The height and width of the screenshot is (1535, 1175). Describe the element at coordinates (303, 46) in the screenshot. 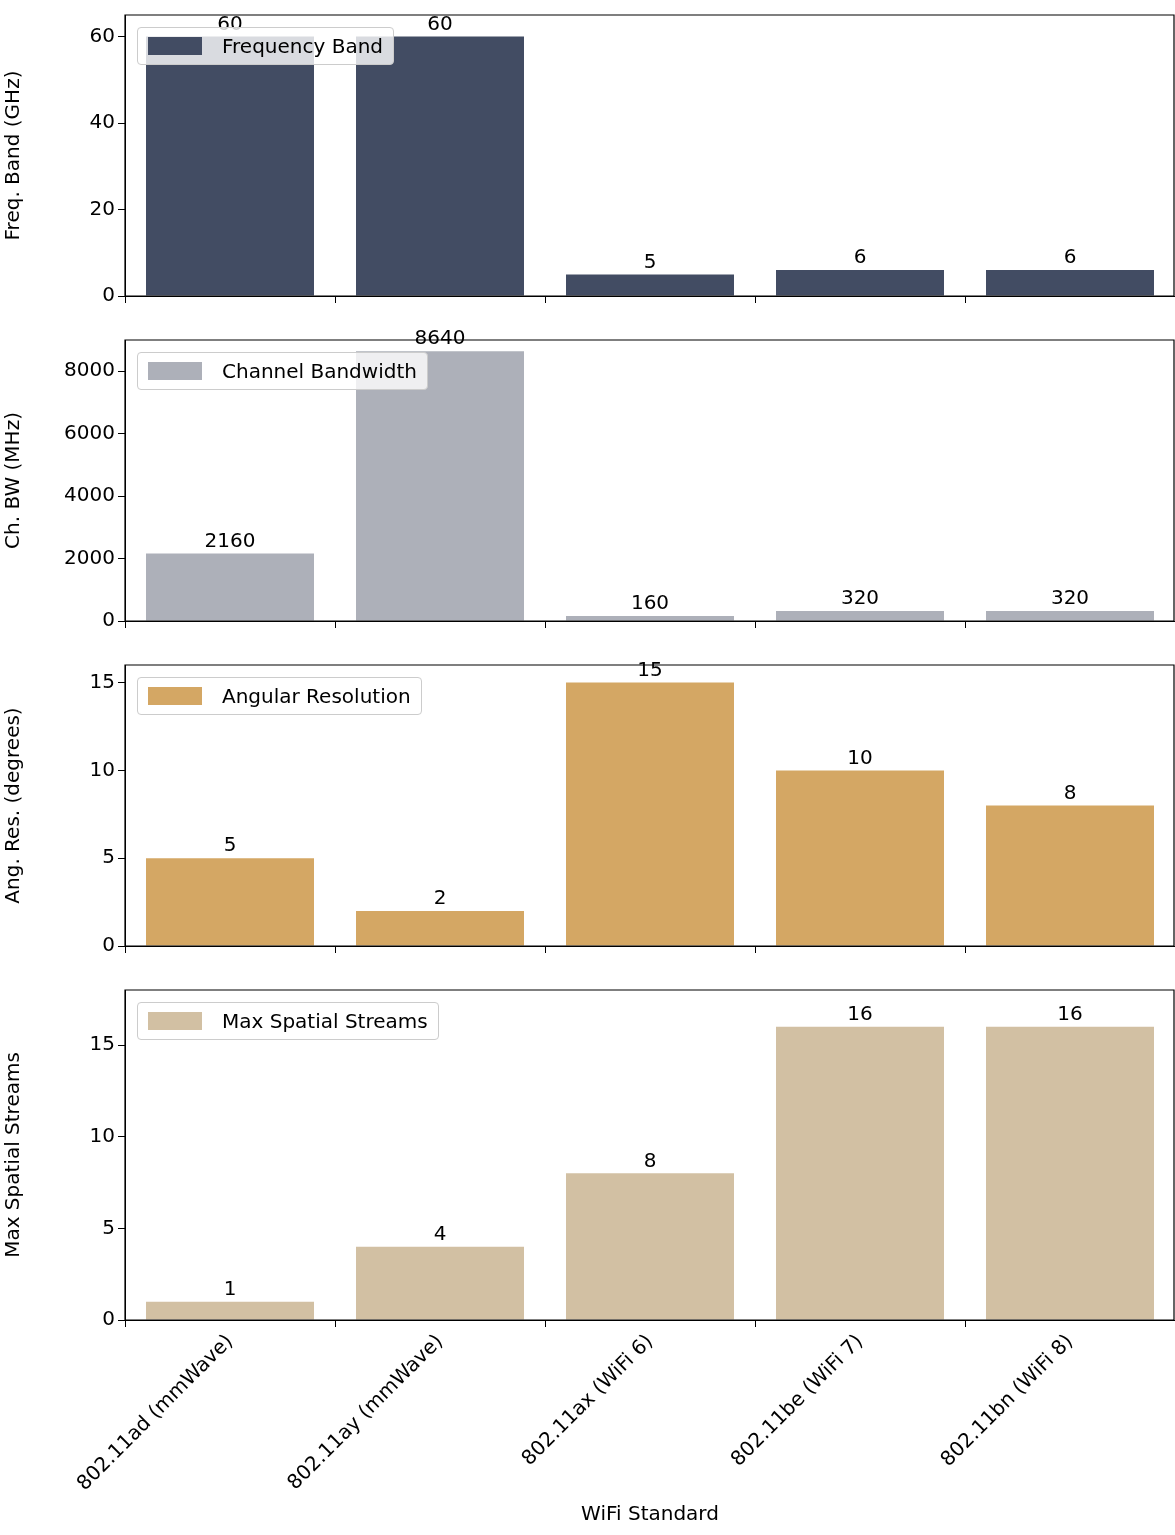

I see `legend-label: Frequency Band` at that location.